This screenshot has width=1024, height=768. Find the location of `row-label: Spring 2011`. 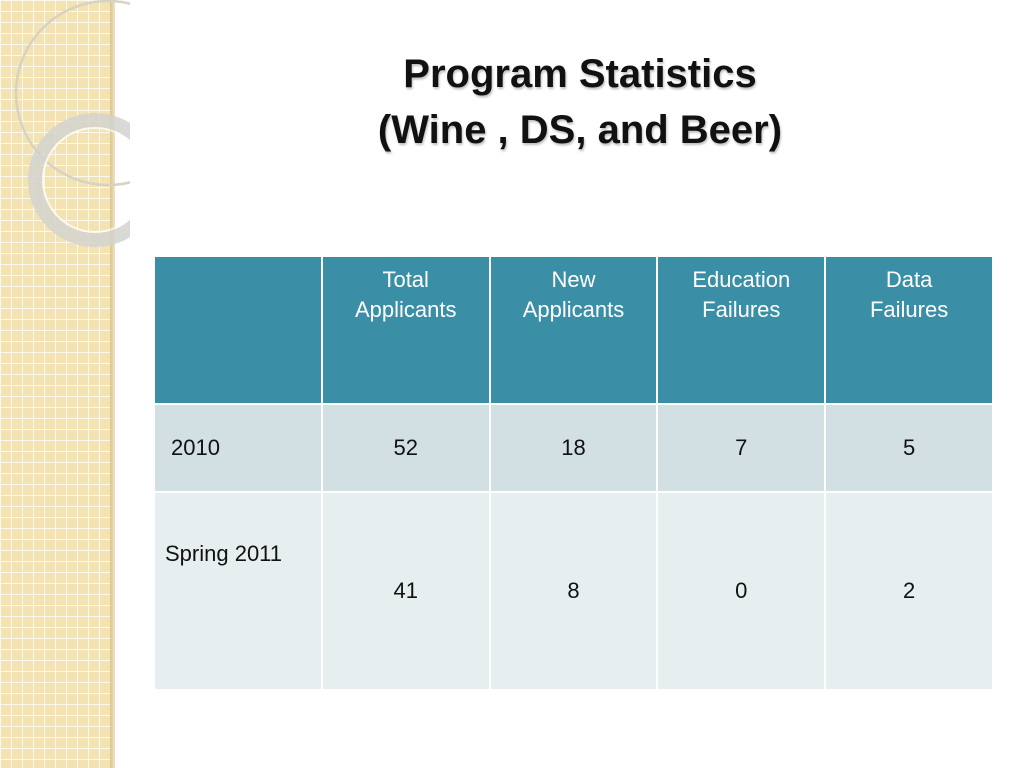

row-label: Spring 2011 is located at coordinates (238, 591).